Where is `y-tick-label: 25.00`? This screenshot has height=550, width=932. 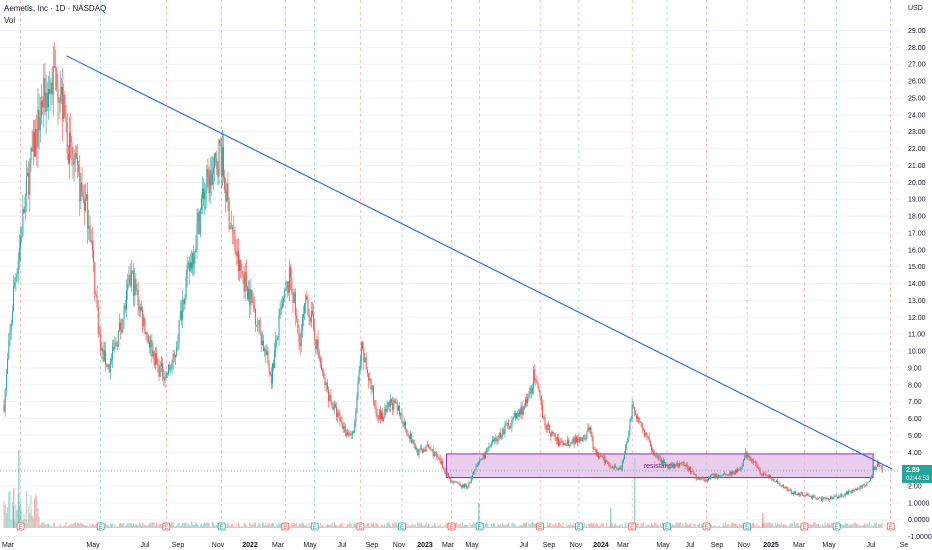 y-tick-label: 25.00 is located at coordinates (917, 98).